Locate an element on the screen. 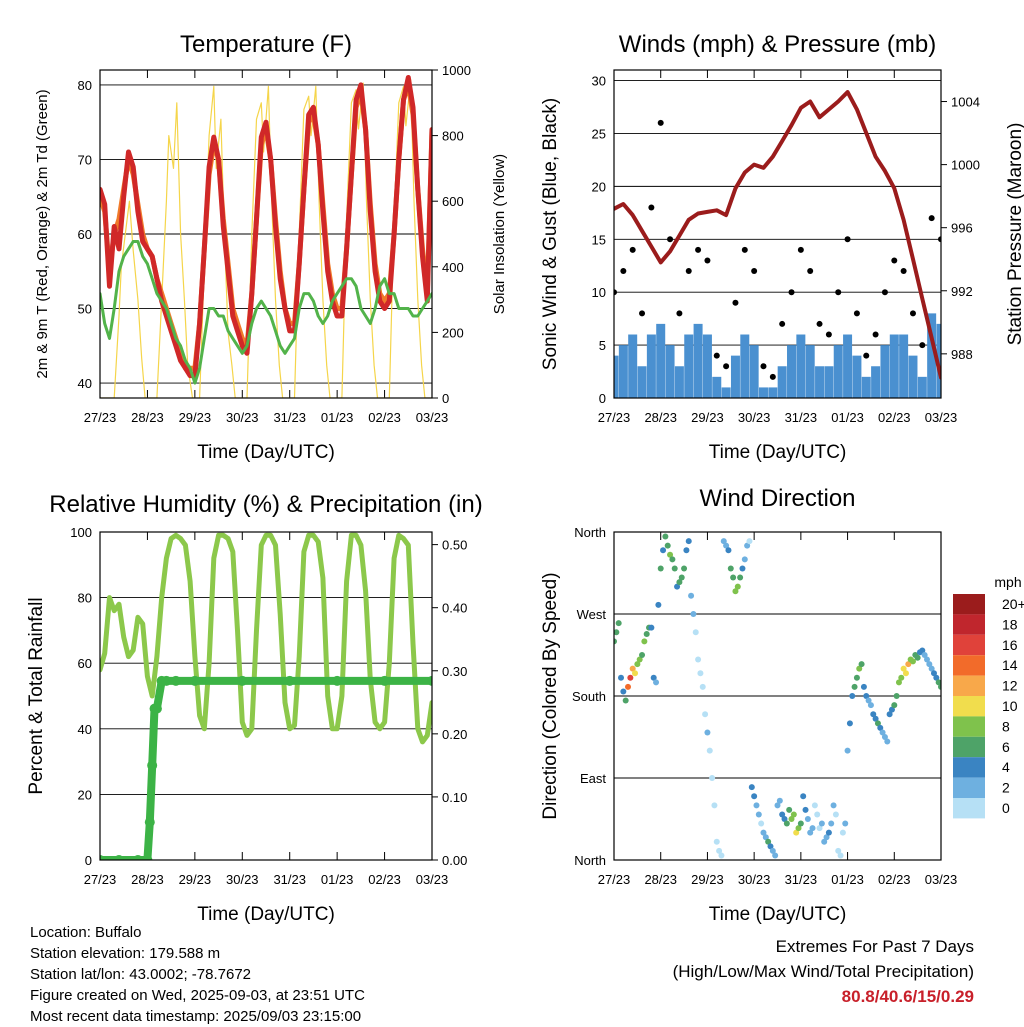 The width and height of the screenshot is (1024, 1027). colorbar-label: 16 is located at coordinates (1010, 645).